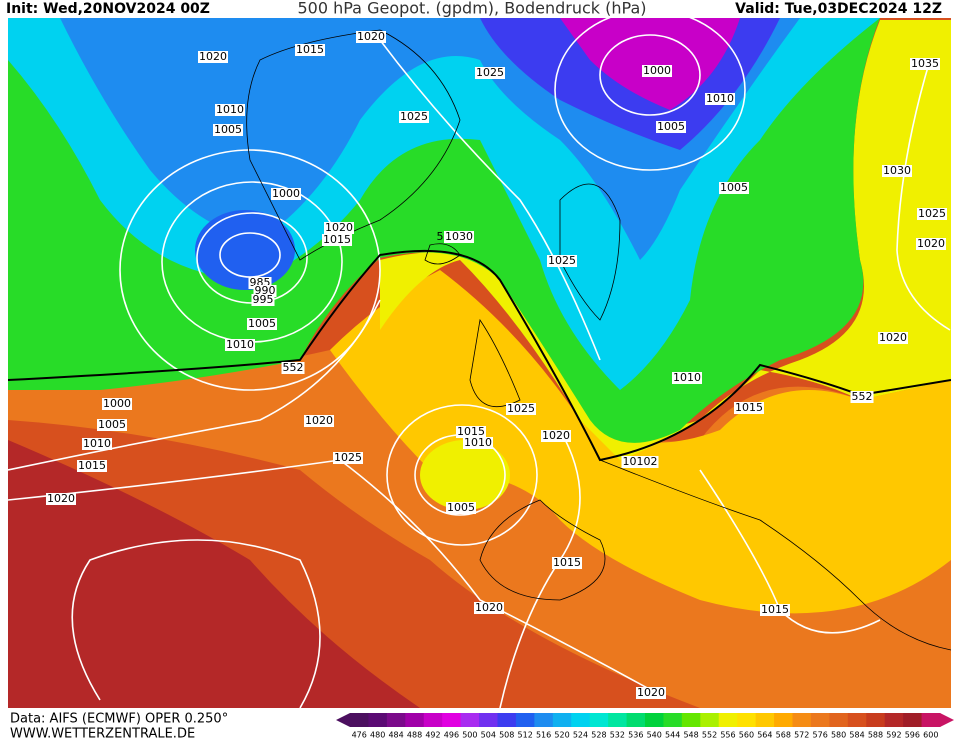  I want to click on colorbar-label: 496, so click(451, 735).